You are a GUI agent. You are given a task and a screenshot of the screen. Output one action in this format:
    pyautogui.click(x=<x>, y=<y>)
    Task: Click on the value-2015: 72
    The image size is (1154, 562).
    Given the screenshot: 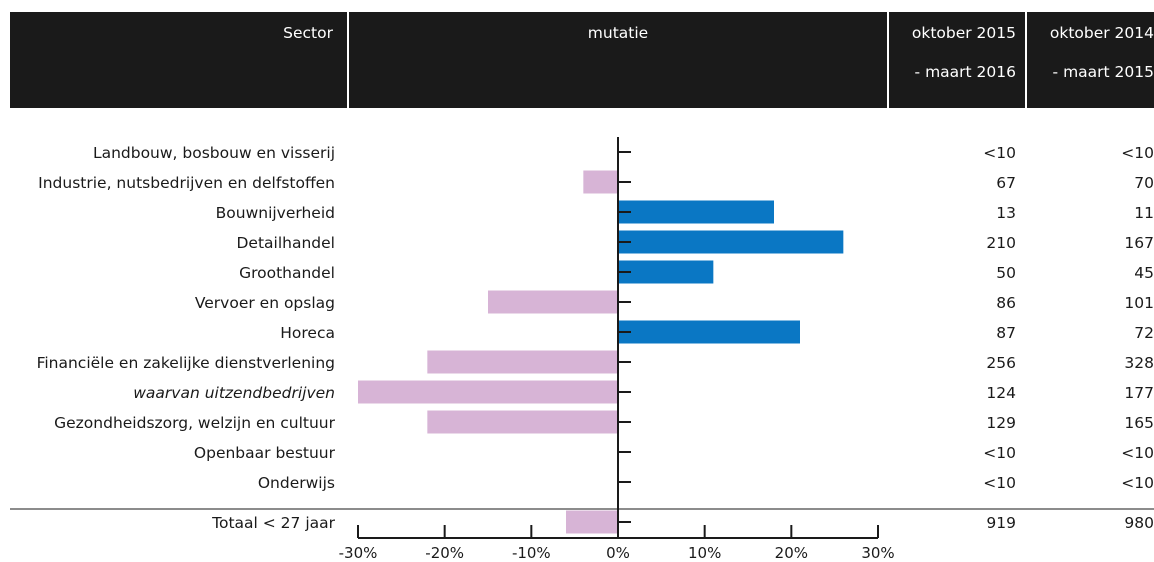 What is the action you would take?
    pyautogui.click(x=1144, y=333)
    